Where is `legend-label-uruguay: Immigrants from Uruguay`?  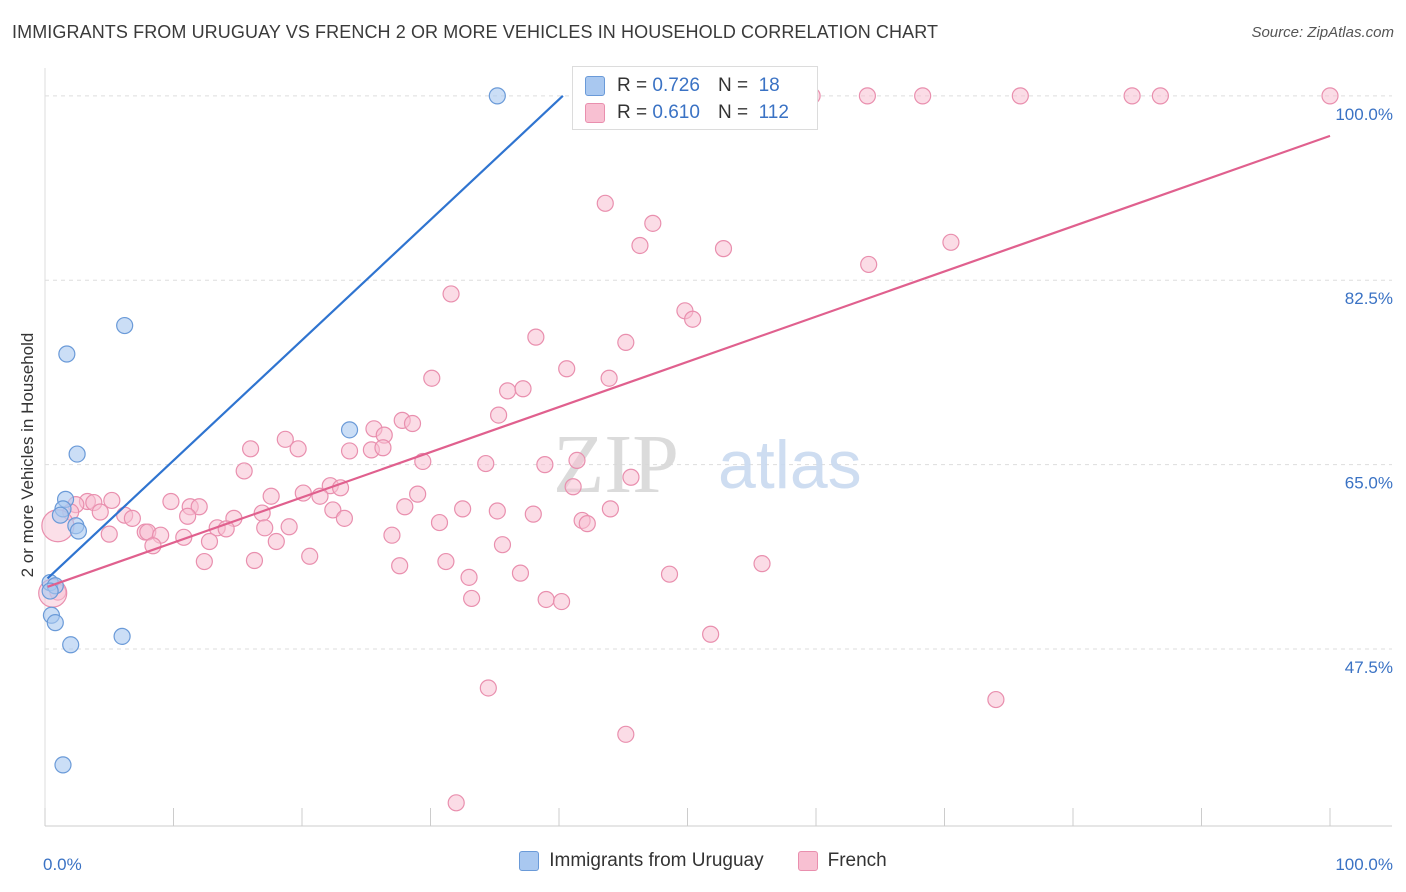 legend-label-uruguay: Immigrants from Uruguay is located at coordinates (656, 860).